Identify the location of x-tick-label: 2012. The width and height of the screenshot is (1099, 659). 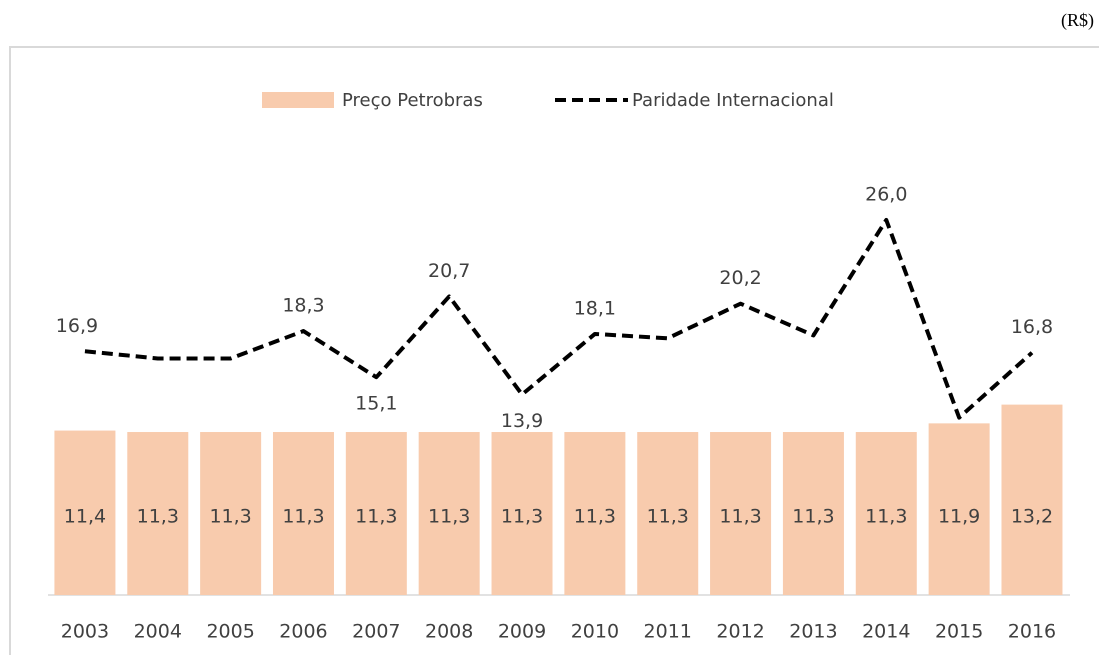
(740, 632).